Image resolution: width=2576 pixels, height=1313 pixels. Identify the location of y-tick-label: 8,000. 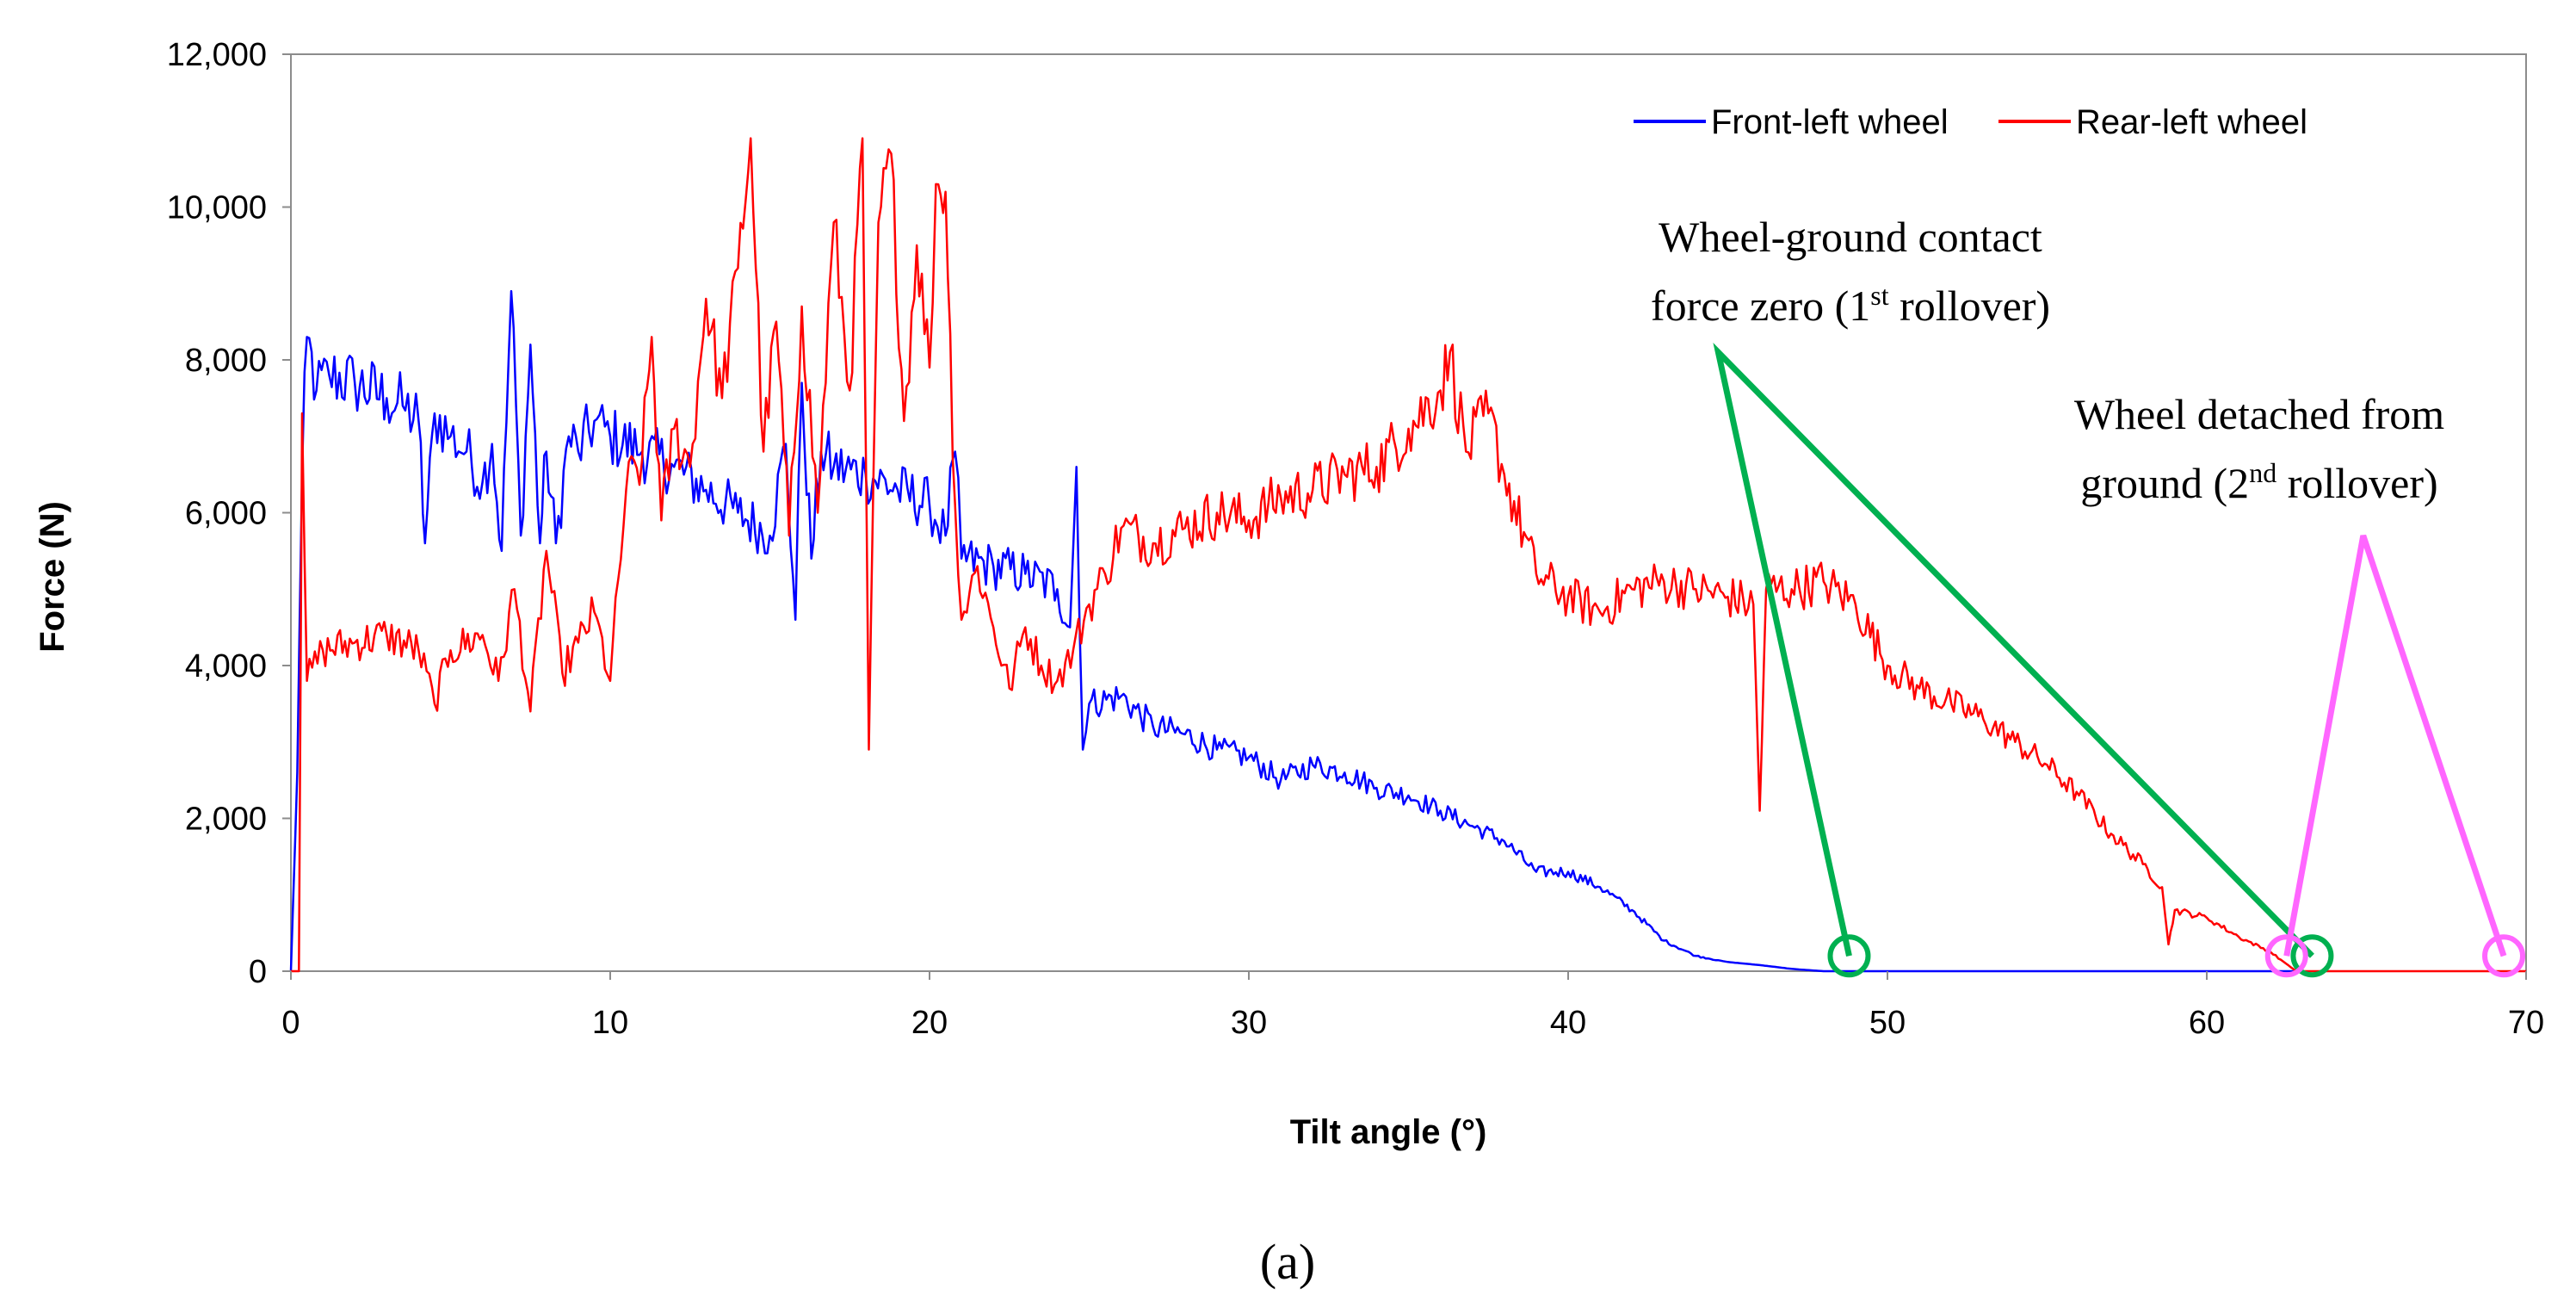
(226, 361).